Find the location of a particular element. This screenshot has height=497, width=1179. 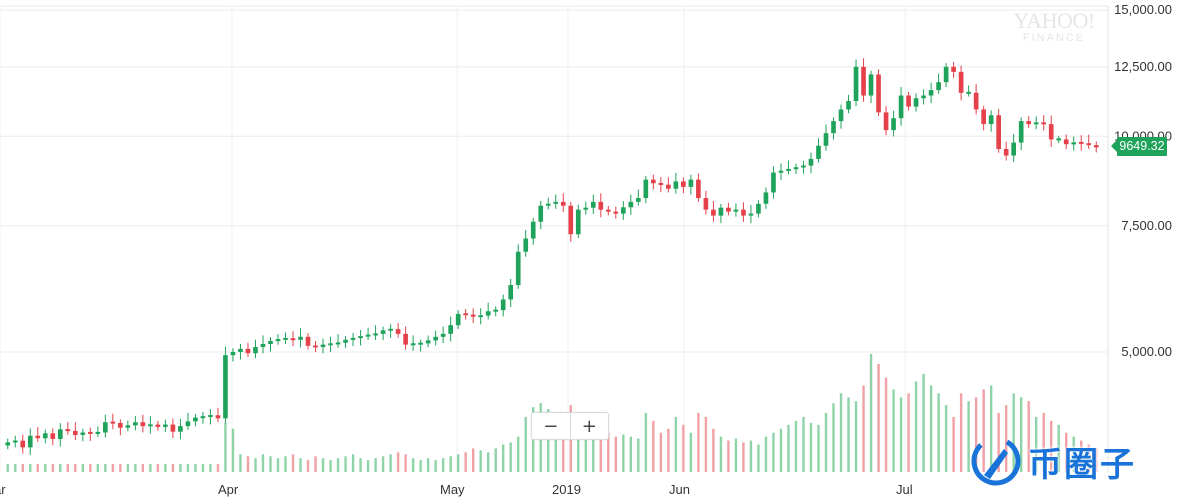

yahoo-finance-watermark: YAHOO! FINANCE is located at coordinates (1054, 27).